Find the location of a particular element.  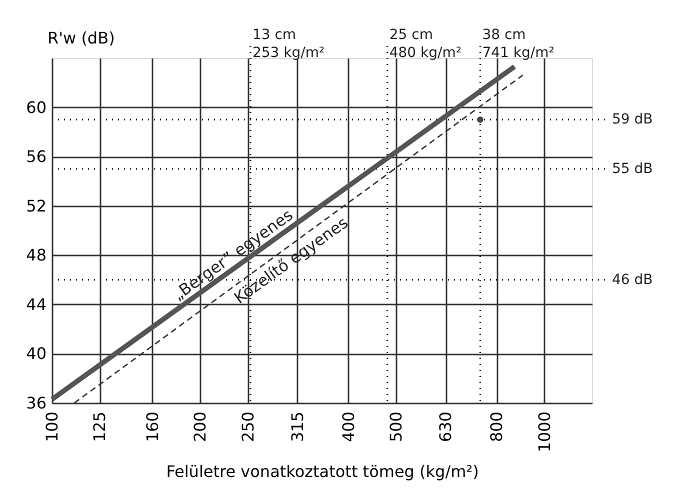

y-tick-label: 40 is located at coordinates (36, 354).